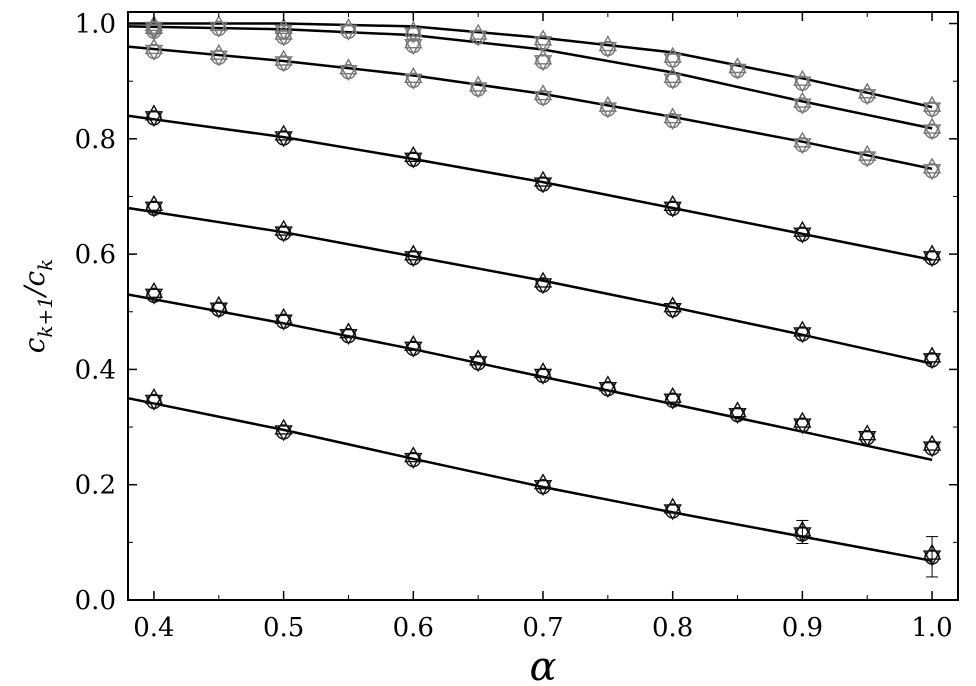  What do you see at coordinates (153, 628) in the screenshot?
I see `x-tick-label: 0.4` at bounding box center [153, 628].